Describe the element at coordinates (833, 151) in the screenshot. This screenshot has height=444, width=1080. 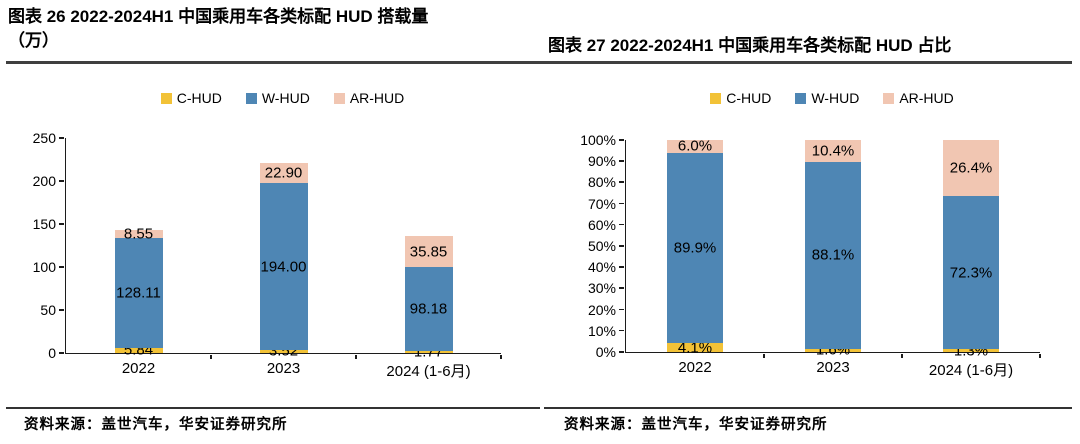
I see `segment-value-label: 10.4%` at that location.